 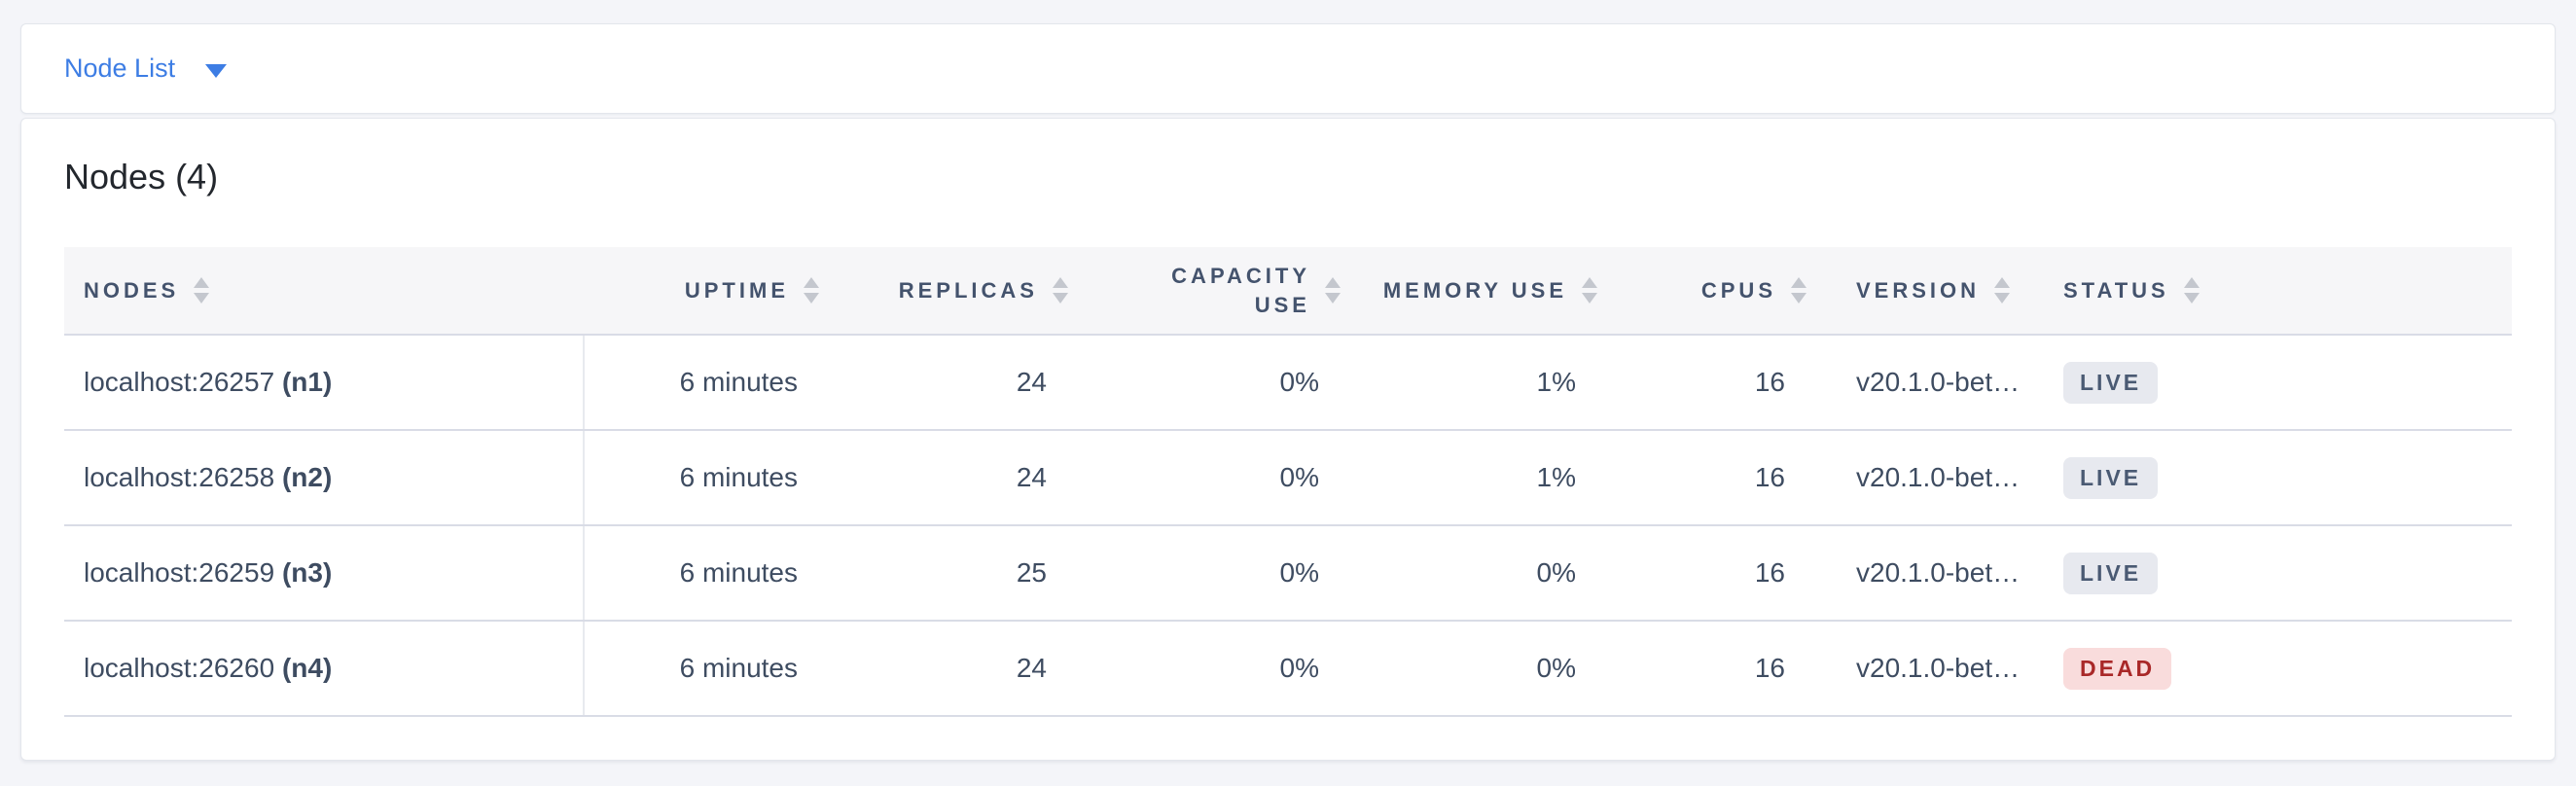 What do you see at coordinates (183, 668) in the screenshot?
I see `node-address: localhost:26260` at bounding box center [183, 668].